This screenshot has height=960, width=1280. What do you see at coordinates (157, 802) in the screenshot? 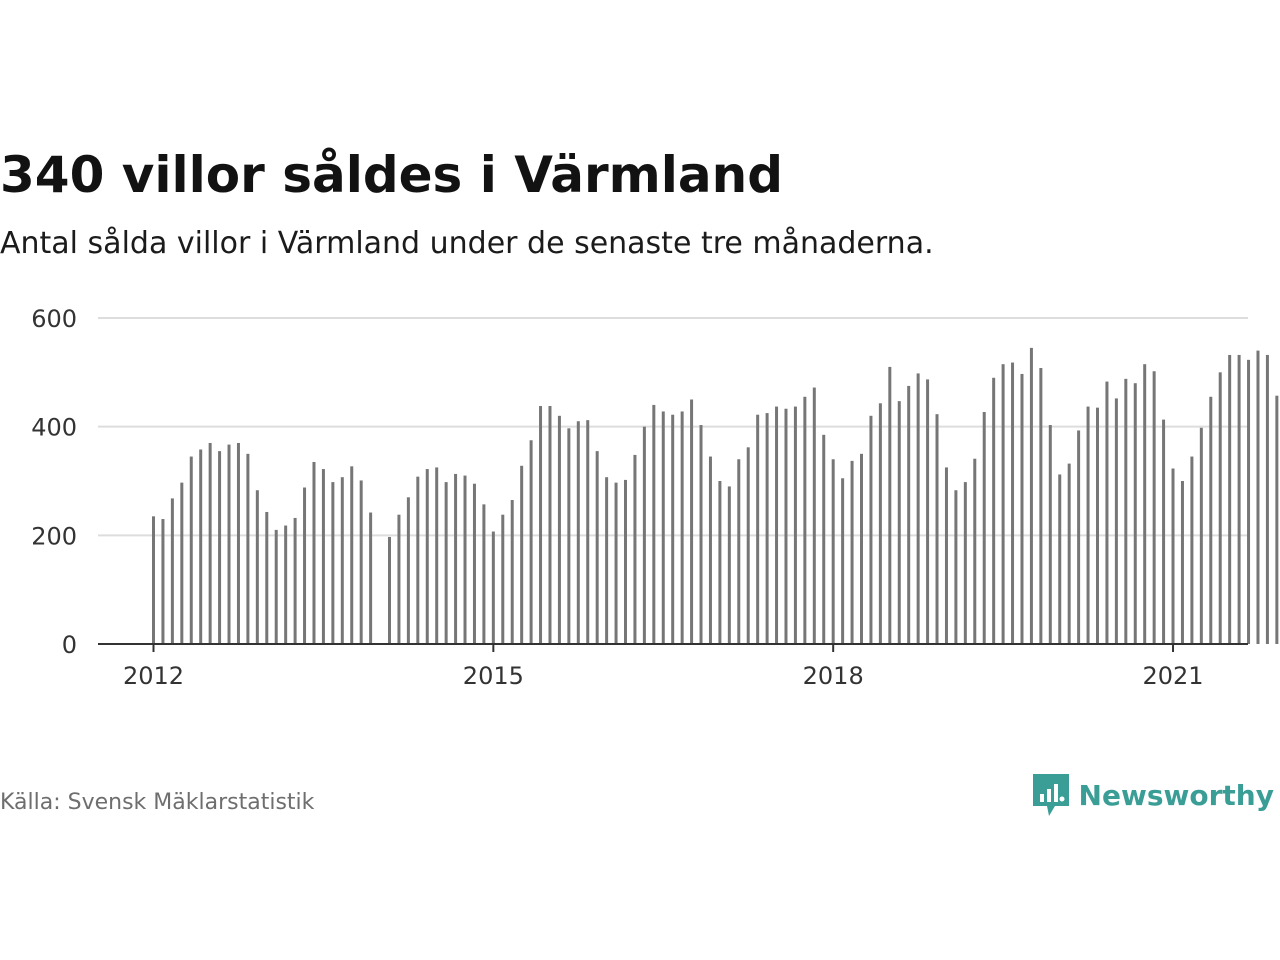
I see `source-note: Källa: Svensk Mäklarstatistik` at bounding box center [157, 802].